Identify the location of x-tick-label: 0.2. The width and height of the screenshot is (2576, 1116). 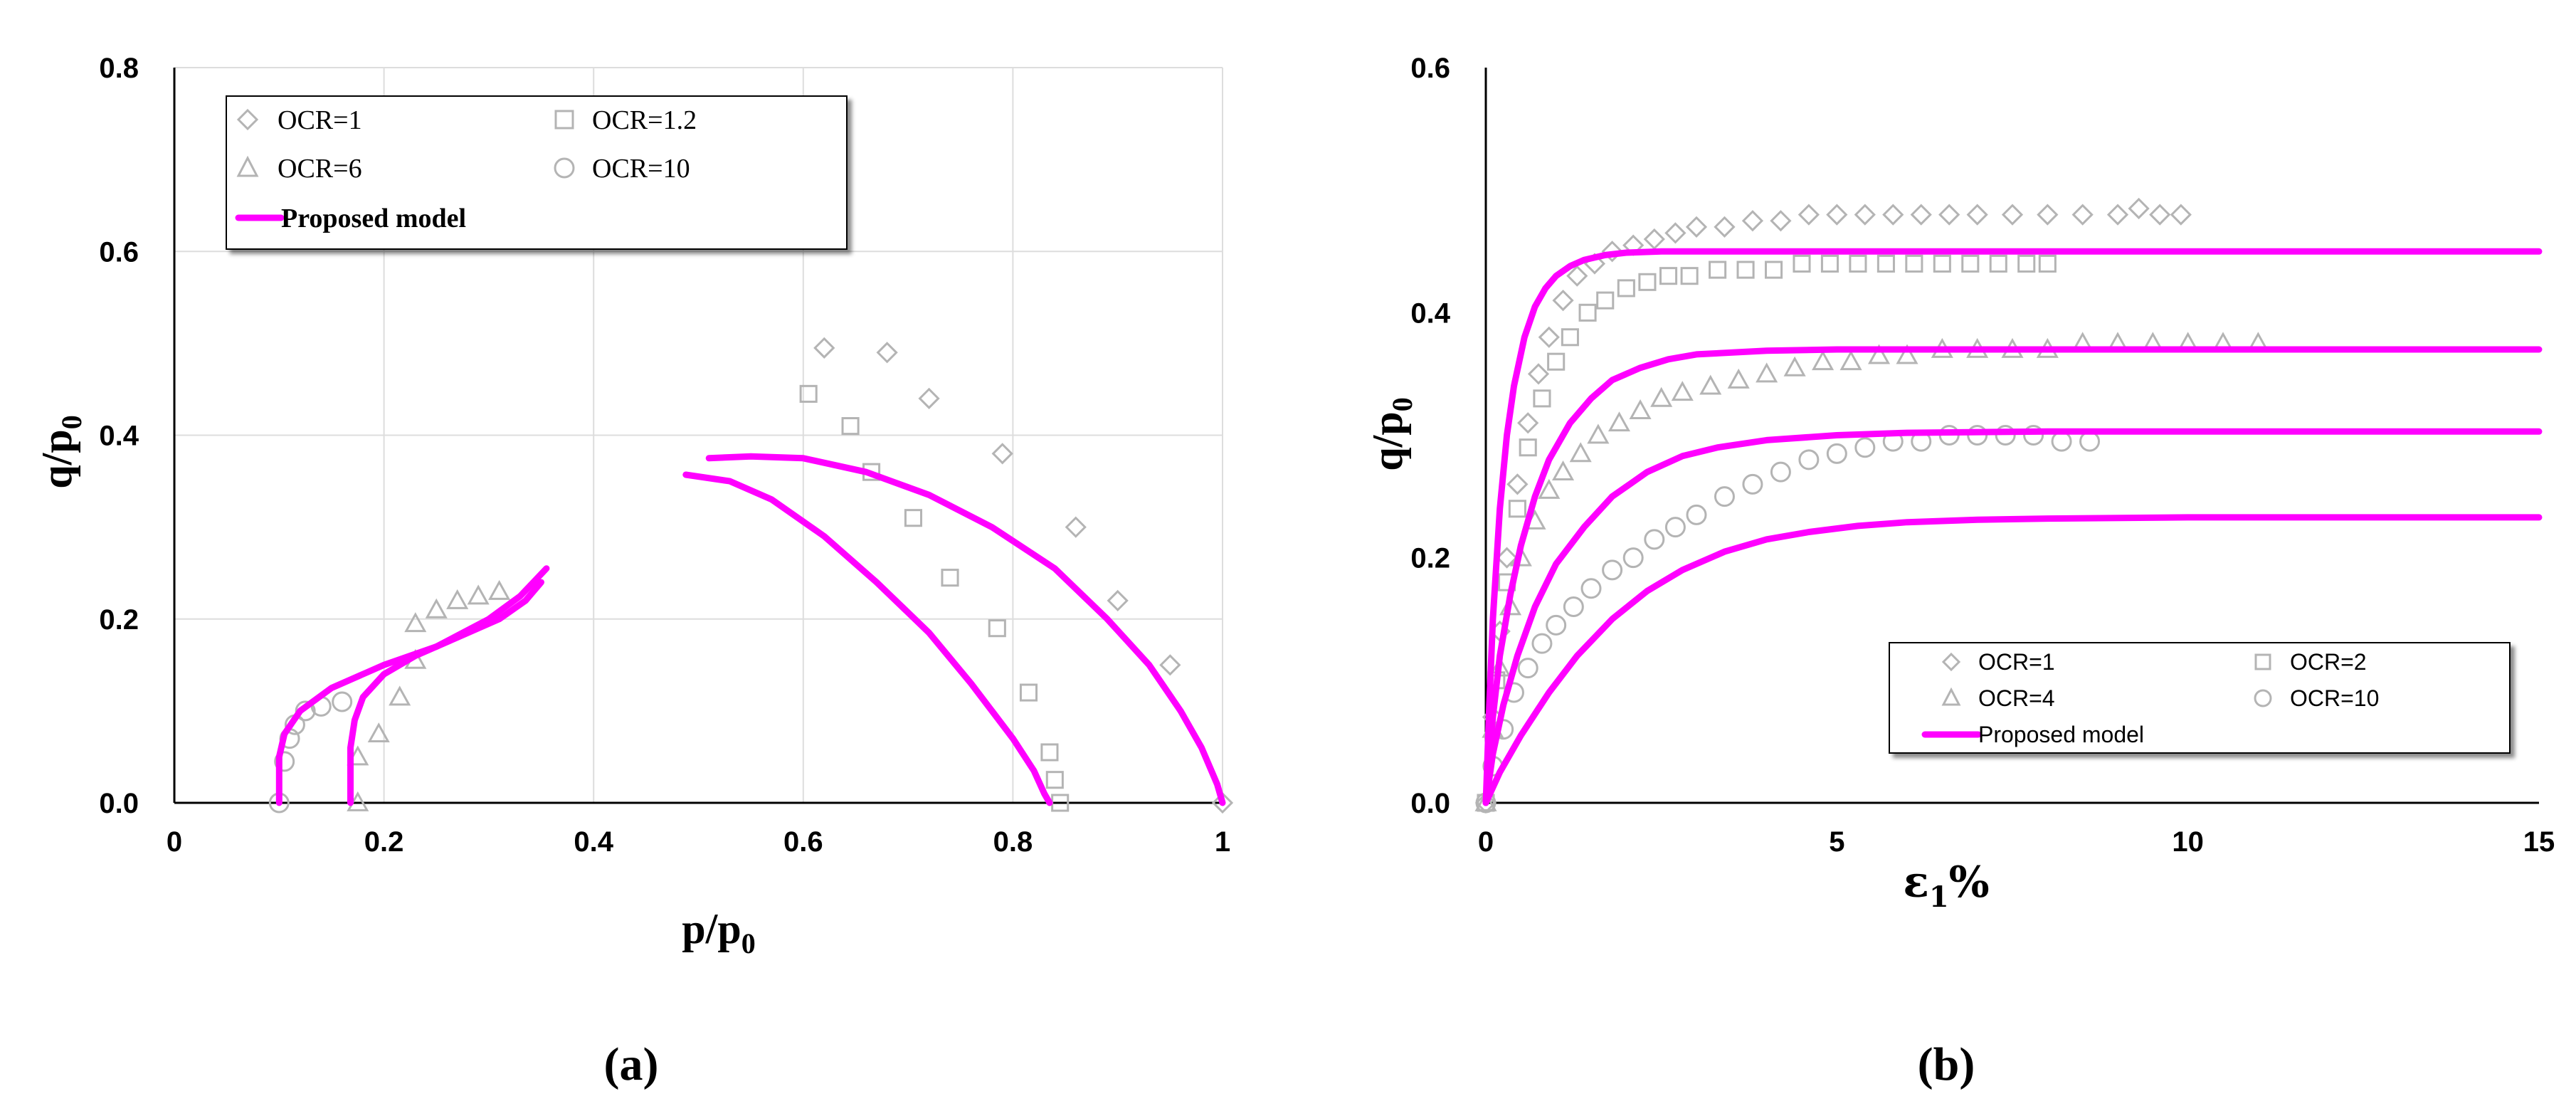
(384, 842).